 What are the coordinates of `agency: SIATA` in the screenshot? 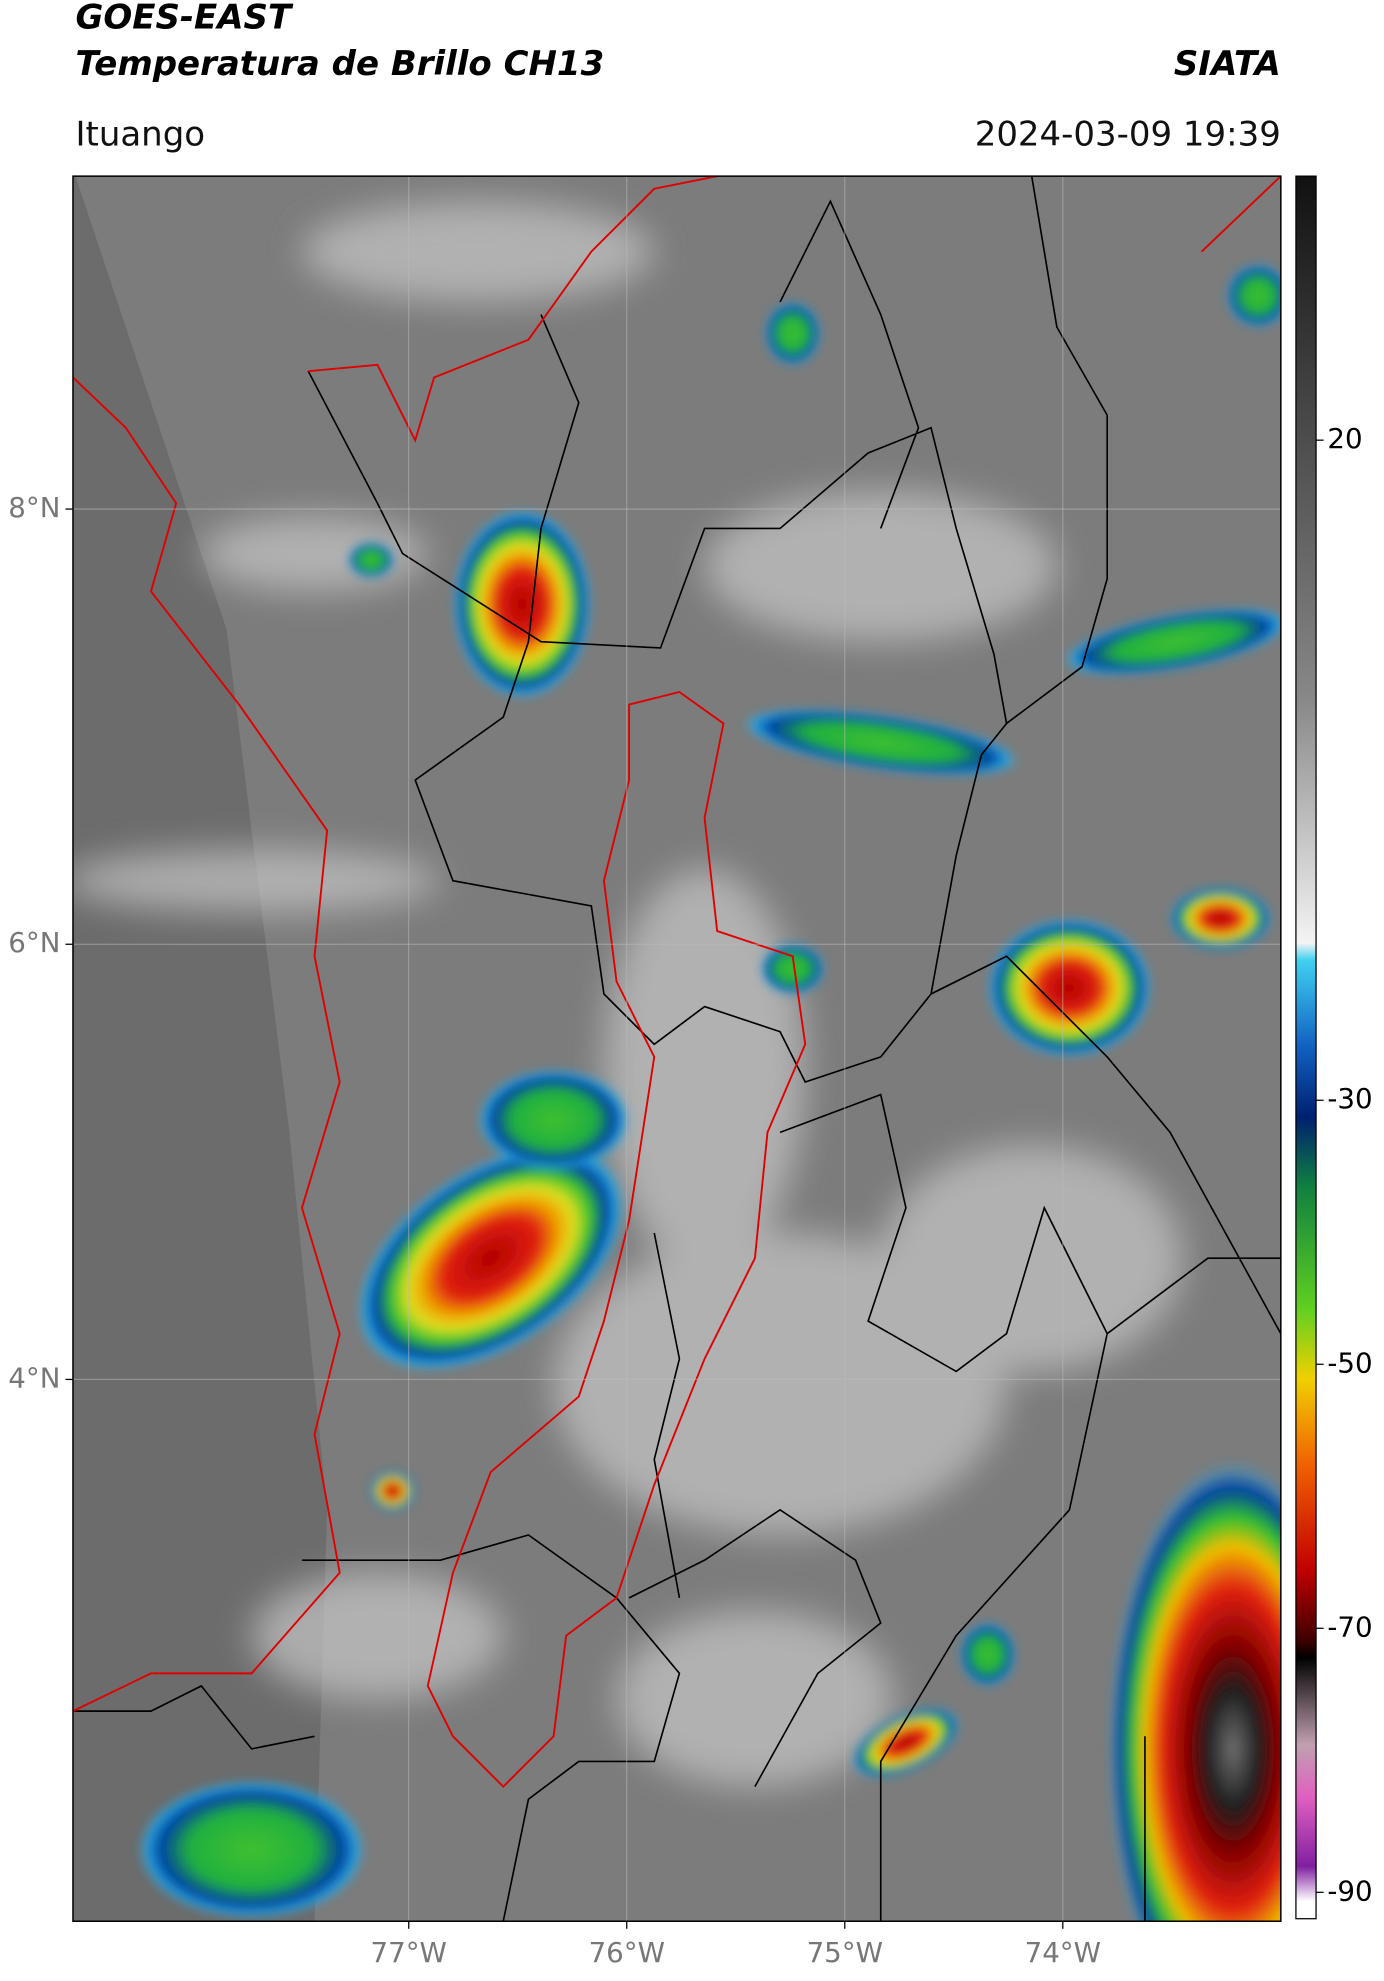 It's located at (1227, 64).